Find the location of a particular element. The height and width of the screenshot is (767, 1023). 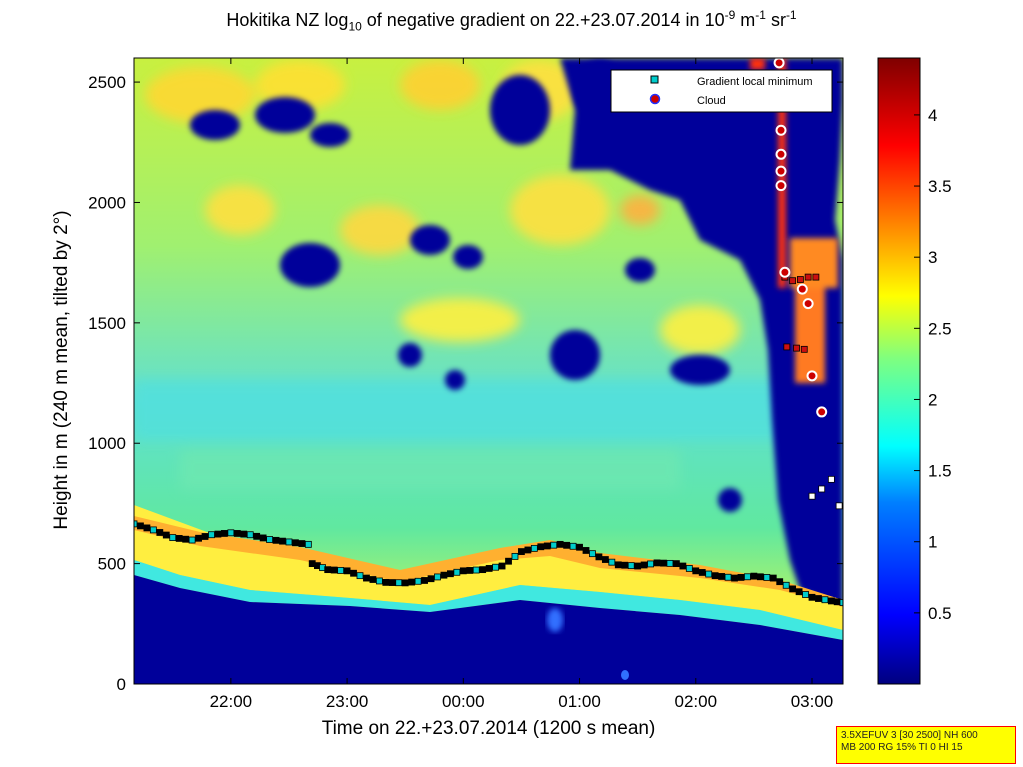

info-line-2: MB 200 RG 15% TI 0 HI 15 is located at coordinates (902, 747).